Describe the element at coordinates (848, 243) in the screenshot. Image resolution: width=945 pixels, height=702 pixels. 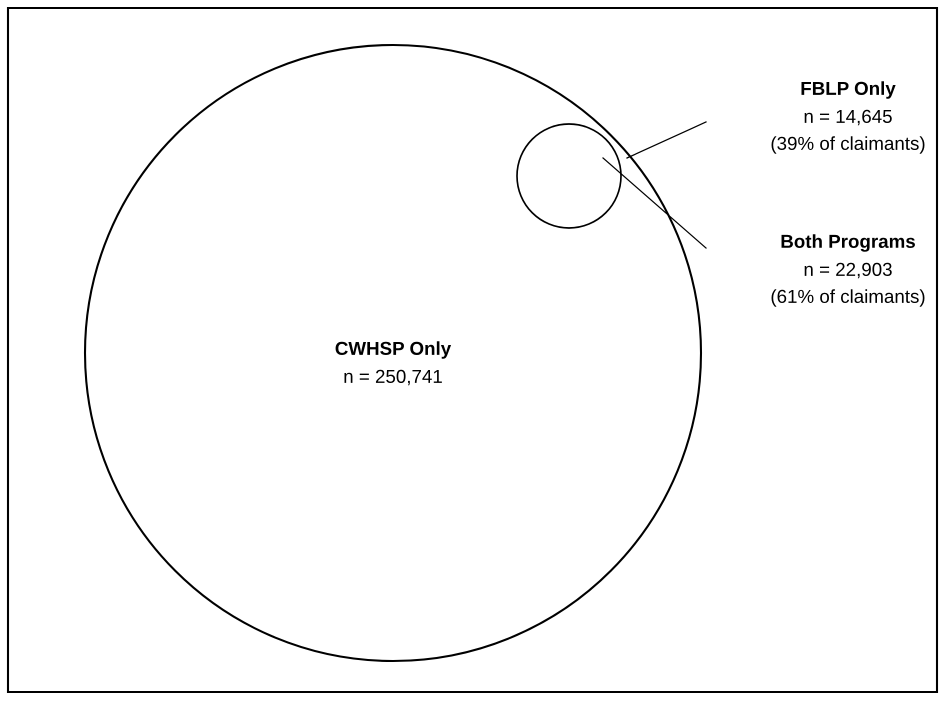
I see `category-label: Both Programs` at that location.